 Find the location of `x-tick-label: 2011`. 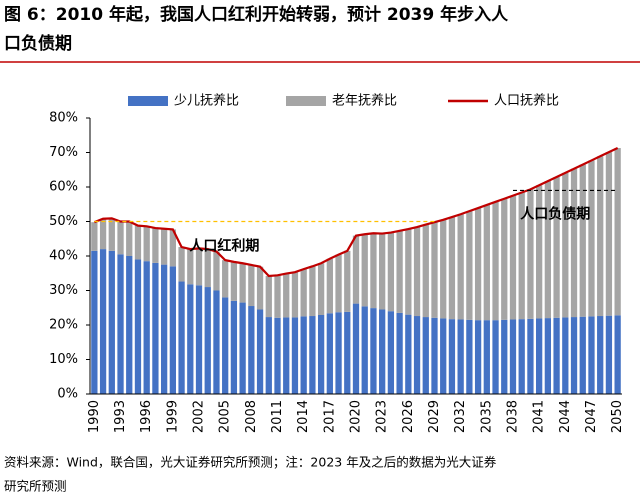

x-tick-label: 2011 is located at coordinates (277, 416).